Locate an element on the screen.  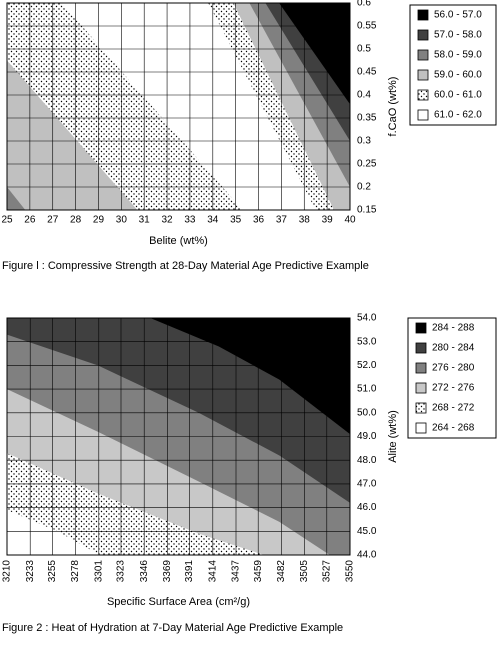
legend-label: 280 - 284 is located at coordinates (453, 348).